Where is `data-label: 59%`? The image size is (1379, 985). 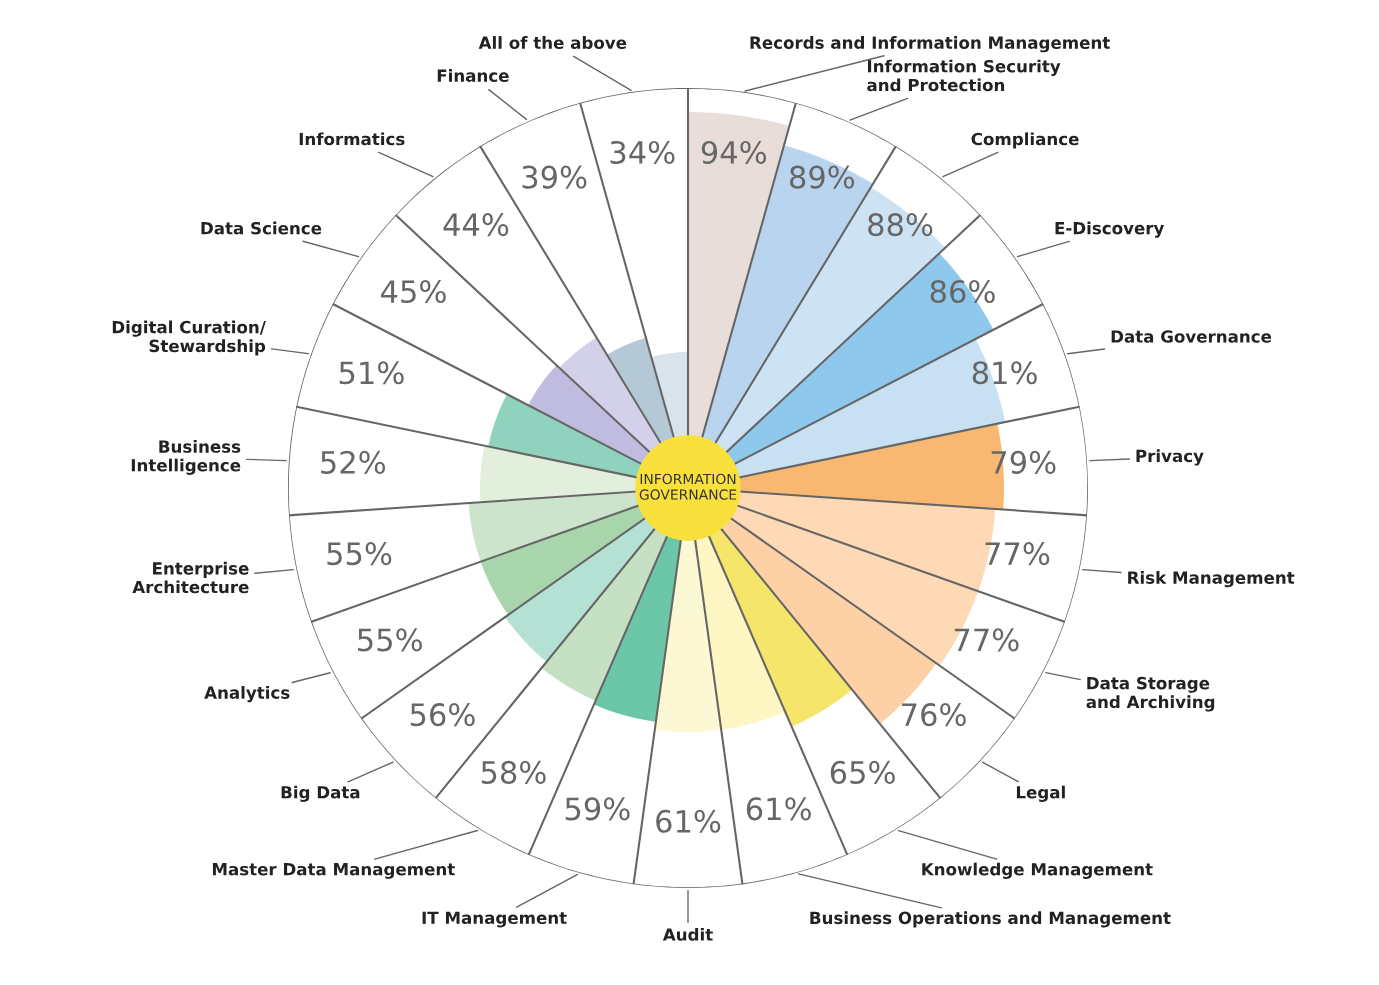
data-label: 59% is located at coordinates (597, 809).